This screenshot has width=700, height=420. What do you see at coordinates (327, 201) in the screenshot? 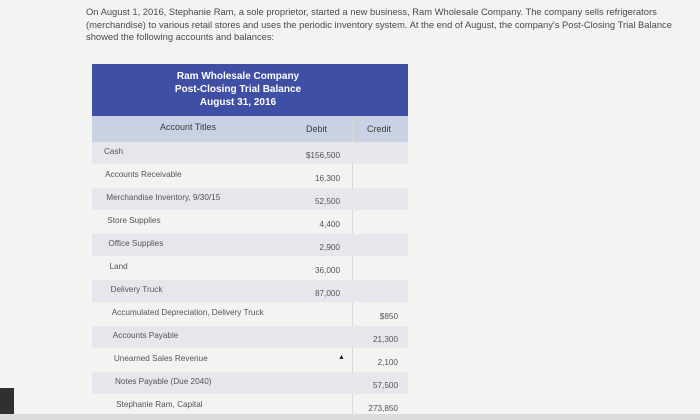
I see `debit-value: 52,500` at bounding box center [327, 201].